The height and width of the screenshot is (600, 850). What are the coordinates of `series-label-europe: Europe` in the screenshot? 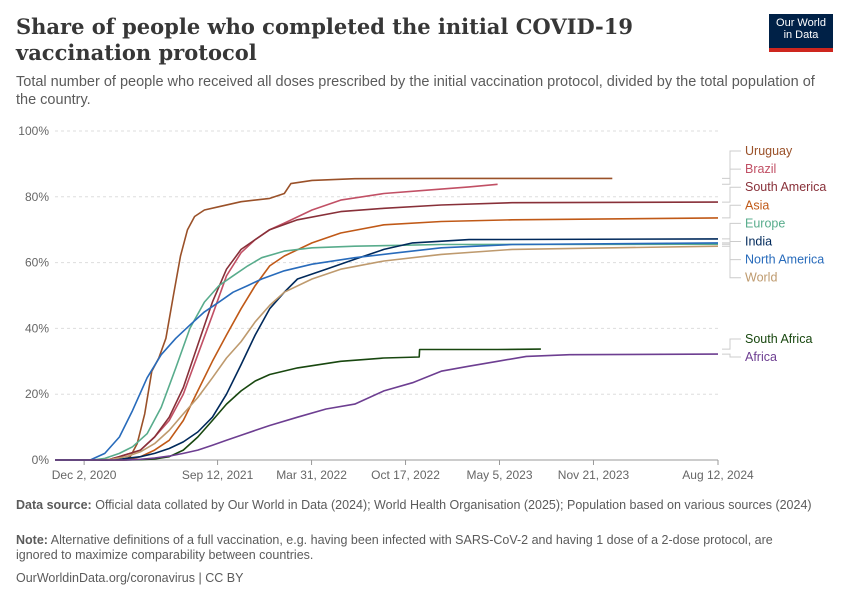 It's located at (765, 223).